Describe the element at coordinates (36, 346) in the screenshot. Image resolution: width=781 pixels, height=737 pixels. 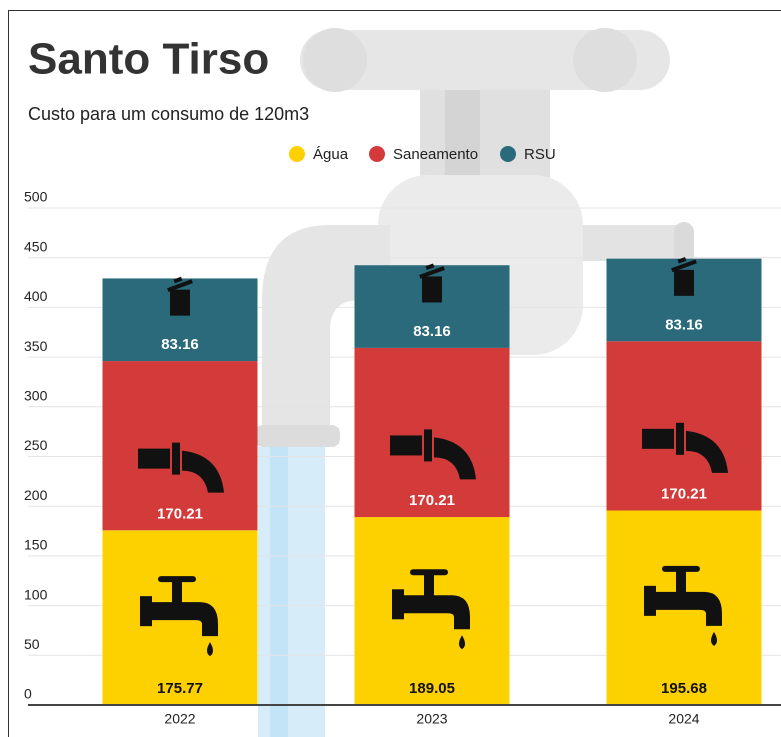
I see `y-tick-label: 350` at that location.